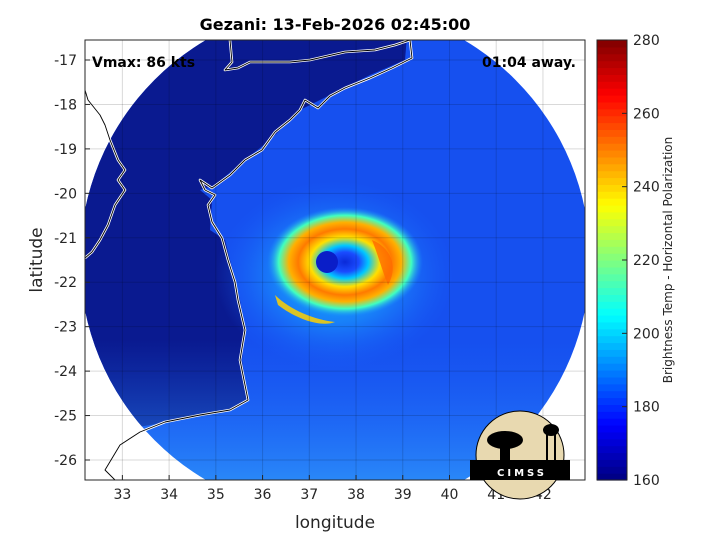  What do you see at coordinates (646, 41) in the screenshot?
I see `colorbar-tick-label: 280` at bounding box center [646, 41].